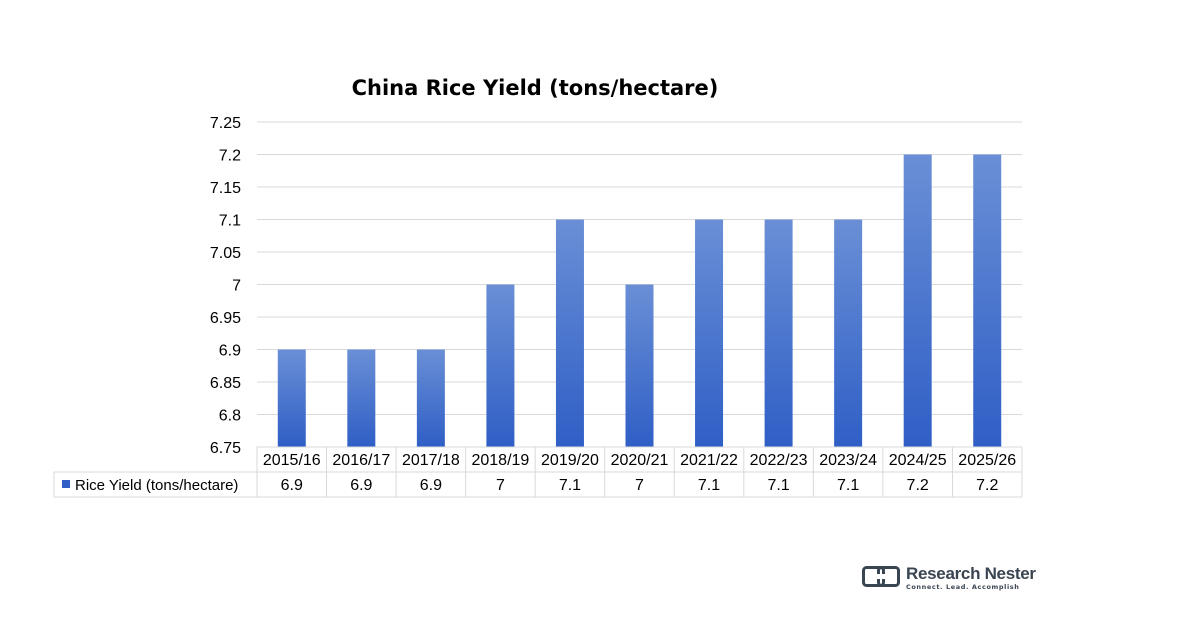  What do you see at coordinates (230, 156) in the screenshot?
I see `y-tick-label: 7.2` at bounding box center [230, 156].